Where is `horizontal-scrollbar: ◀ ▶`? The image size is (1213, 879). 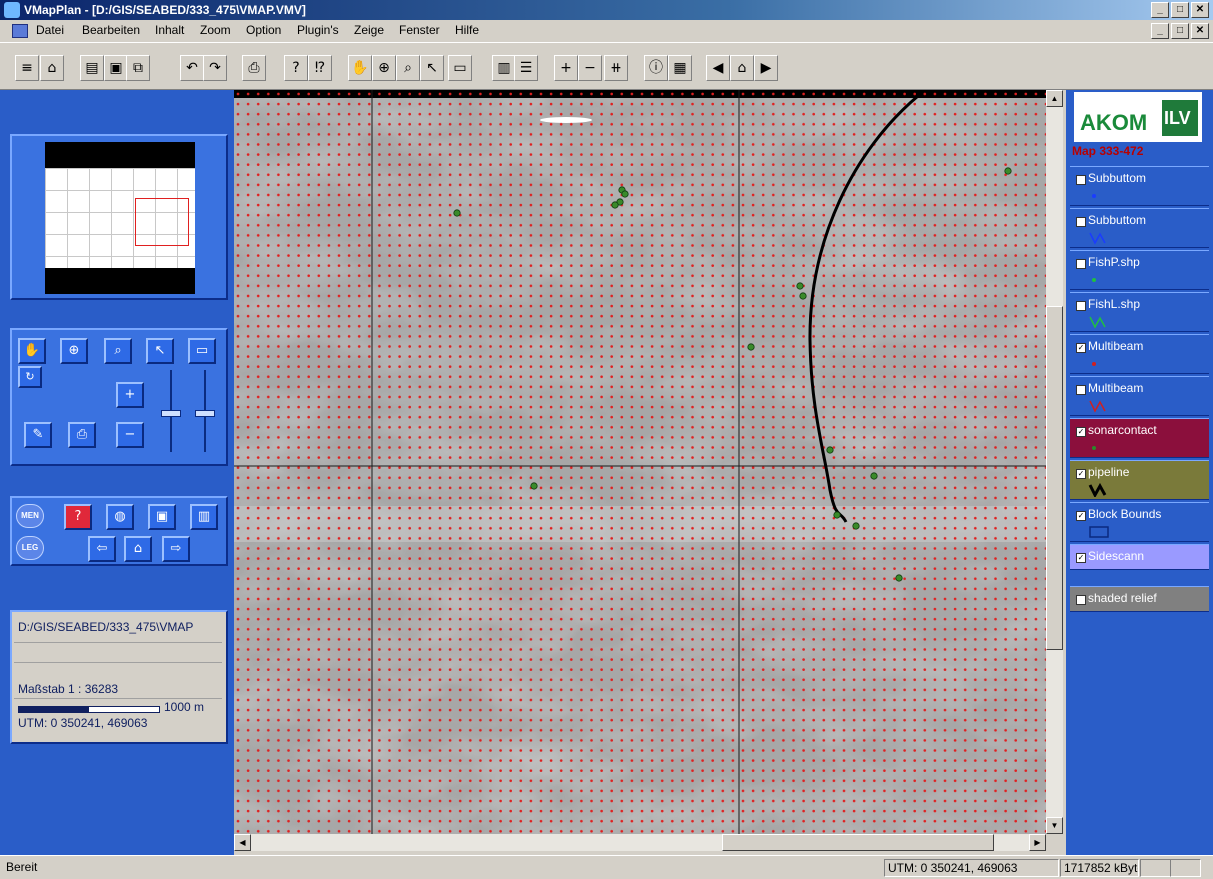 horizontal-scrollbar: ◀ ▶ is located at coordinates (640, 842).